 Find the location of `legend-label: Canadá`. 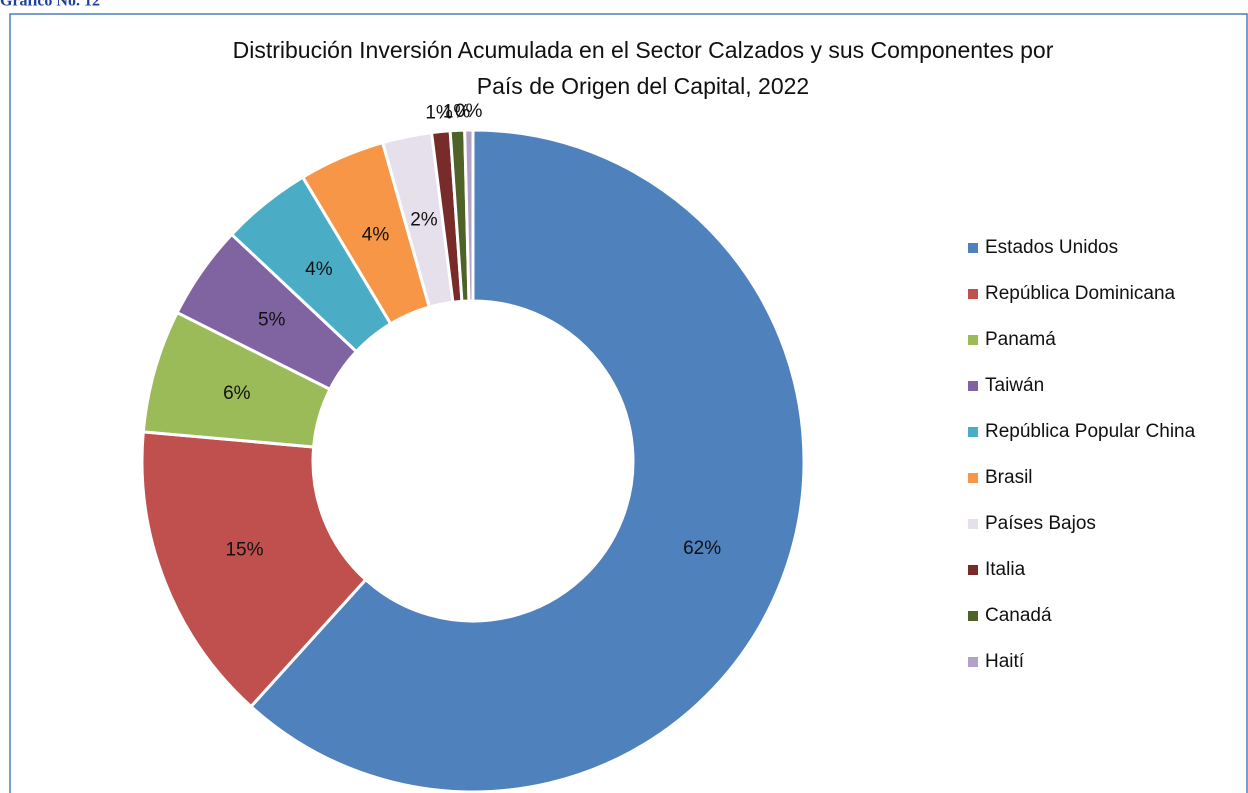

legend-label: Canadá is located at coordinates (1018, 615).